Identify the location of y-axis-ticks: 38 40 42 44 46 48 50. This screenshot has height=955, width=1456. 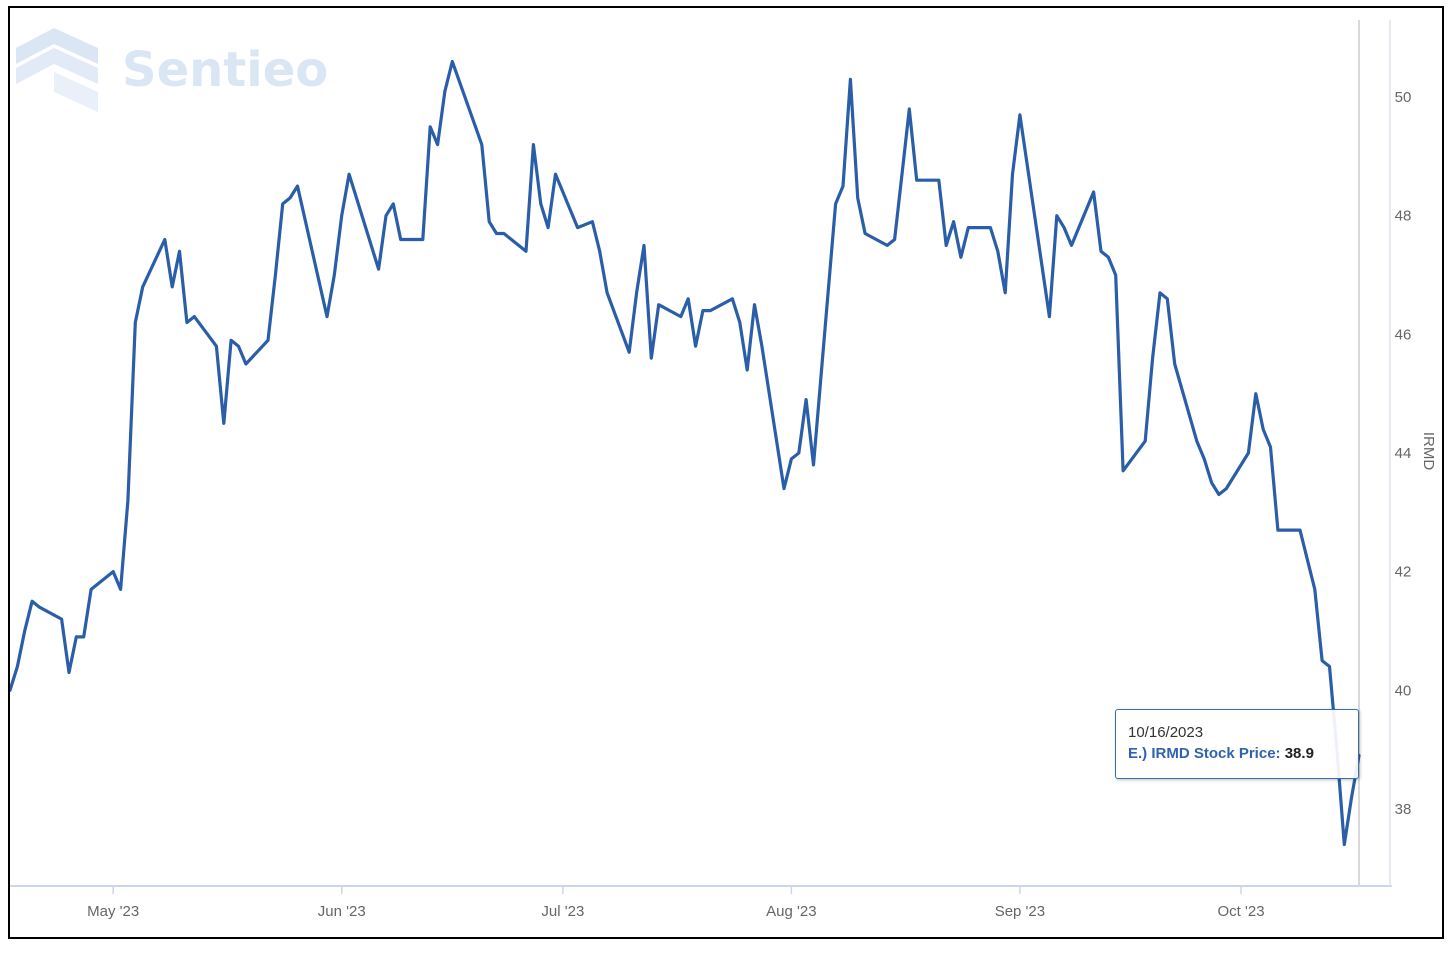
(1403, 453).